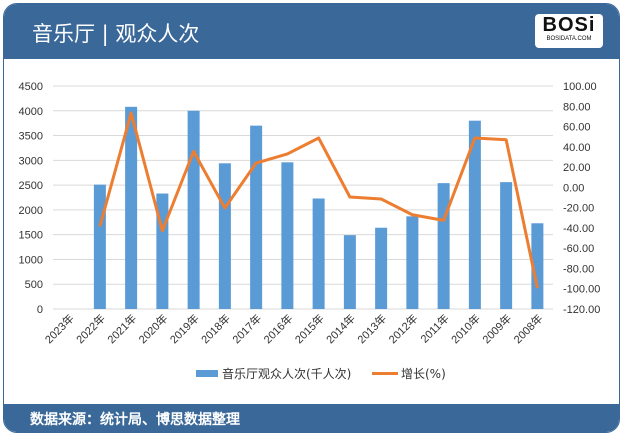  Describe the element at coordinates (578, 209) in the screenshot. I see `right-axis-tick-label: -20.00` at that location.